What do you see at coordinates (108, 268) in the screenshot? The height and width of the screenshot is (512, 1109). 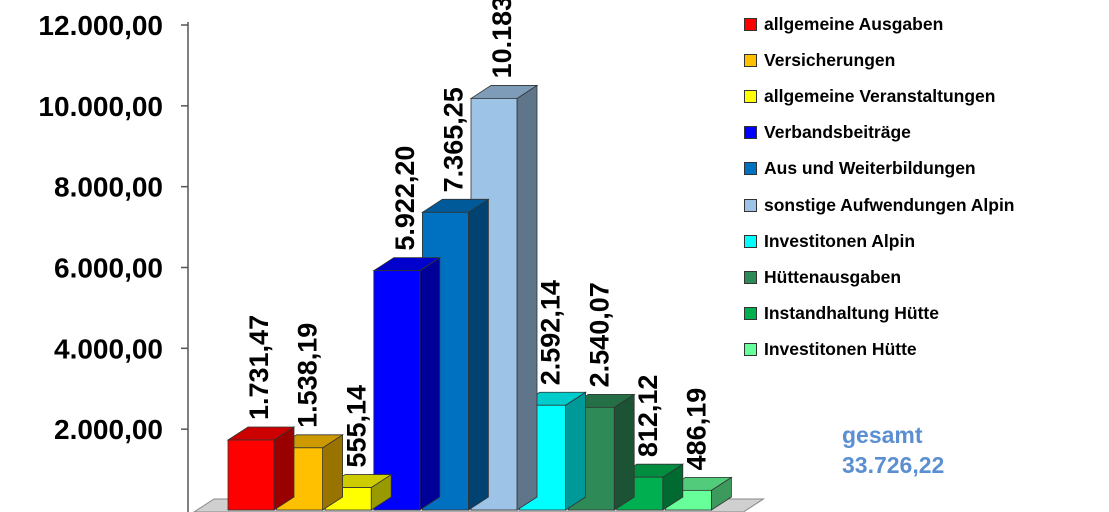 I see `y-tick-label: 6.000,00` at bounding box center [108, 268].